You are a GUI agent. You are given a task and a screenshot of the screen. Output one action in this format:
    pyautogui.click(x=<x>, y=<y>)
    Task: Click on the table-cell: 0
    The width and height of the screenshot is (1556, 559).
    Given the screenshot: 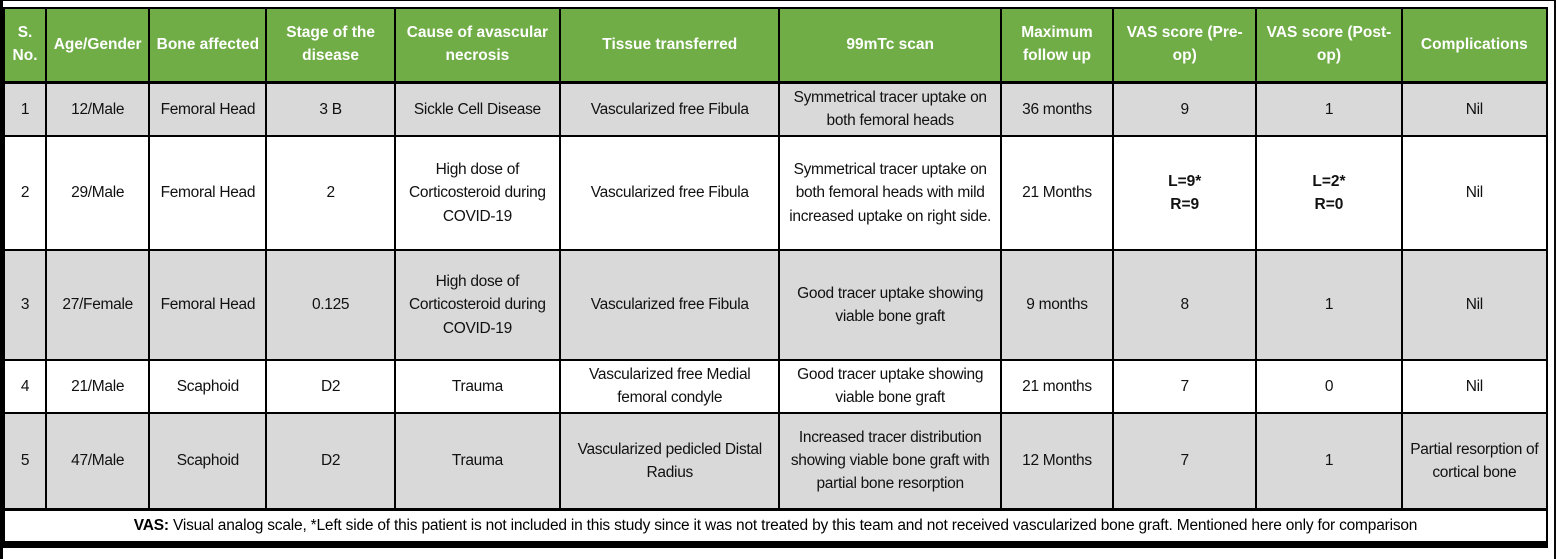 What is the action you would take?
    pyautogui.click(x=1329, y=386)
    